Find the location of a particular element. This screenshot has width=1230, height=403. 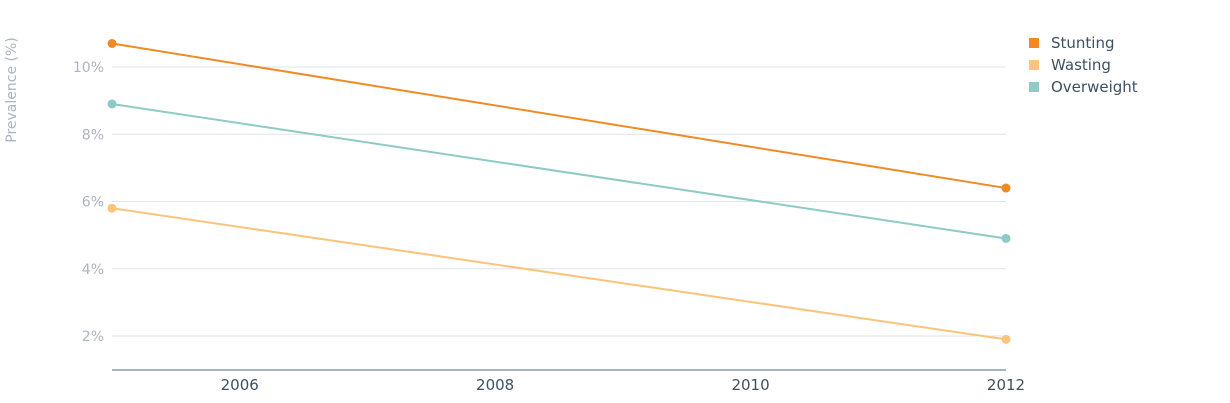

y-tick-label: 10% is located at coordinates (88, 68).